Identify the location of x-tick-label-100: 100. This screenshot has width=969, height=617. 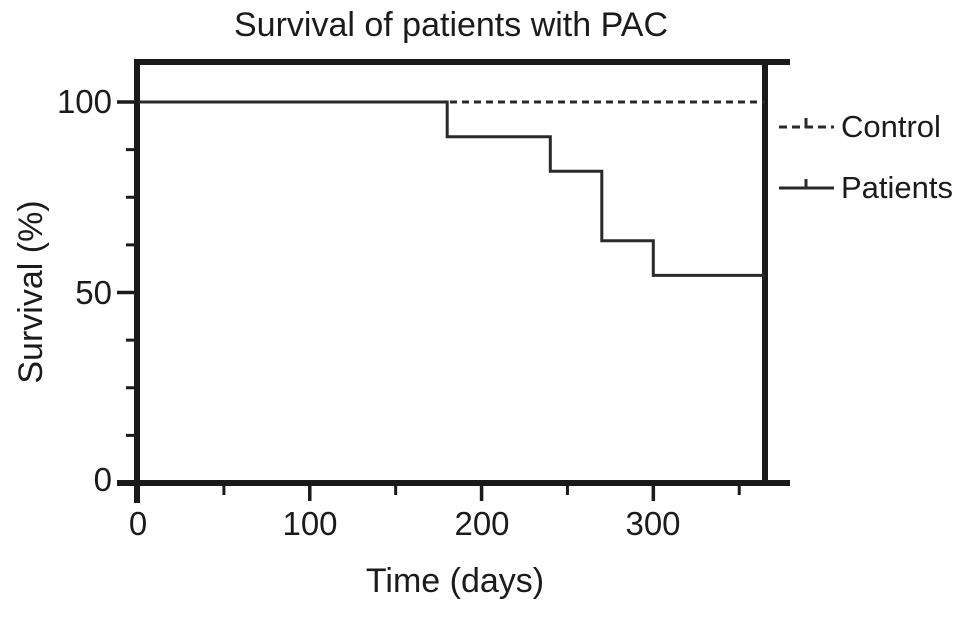
(310, 523).